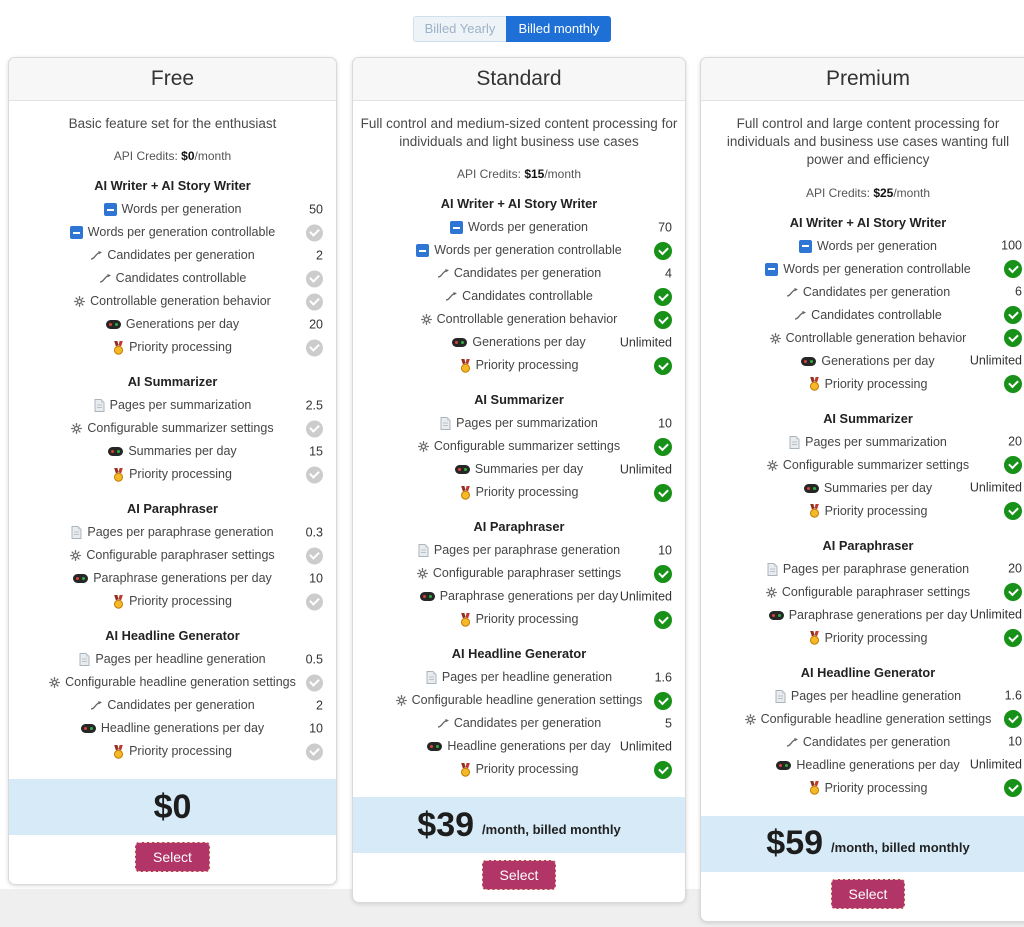 The width and height of the screenshot is (1024, 927). I want to click on section-title: AI Summarizer, so click(519, 400).